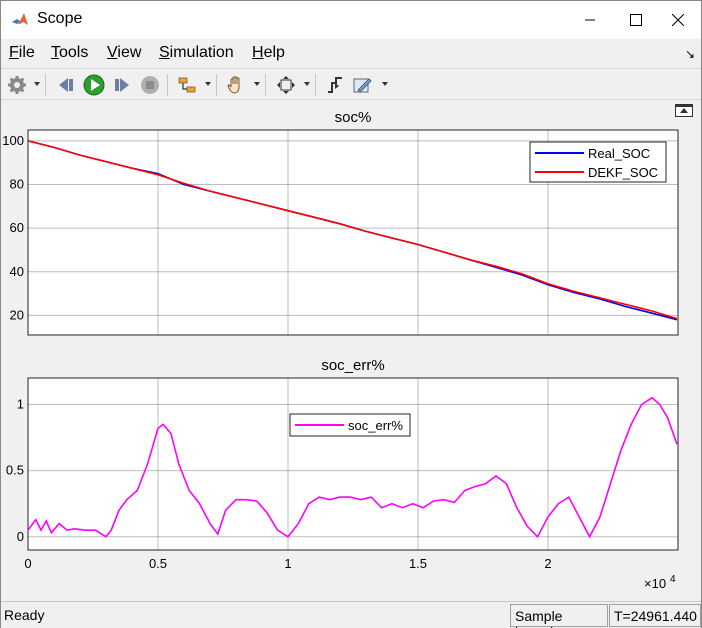 The height and width of the screenshot is (628, 702). What do you see at coordinates (15, 470) in the screenshot?
I see `y-tick-label: 0.5` at bounding box center [15, 470].